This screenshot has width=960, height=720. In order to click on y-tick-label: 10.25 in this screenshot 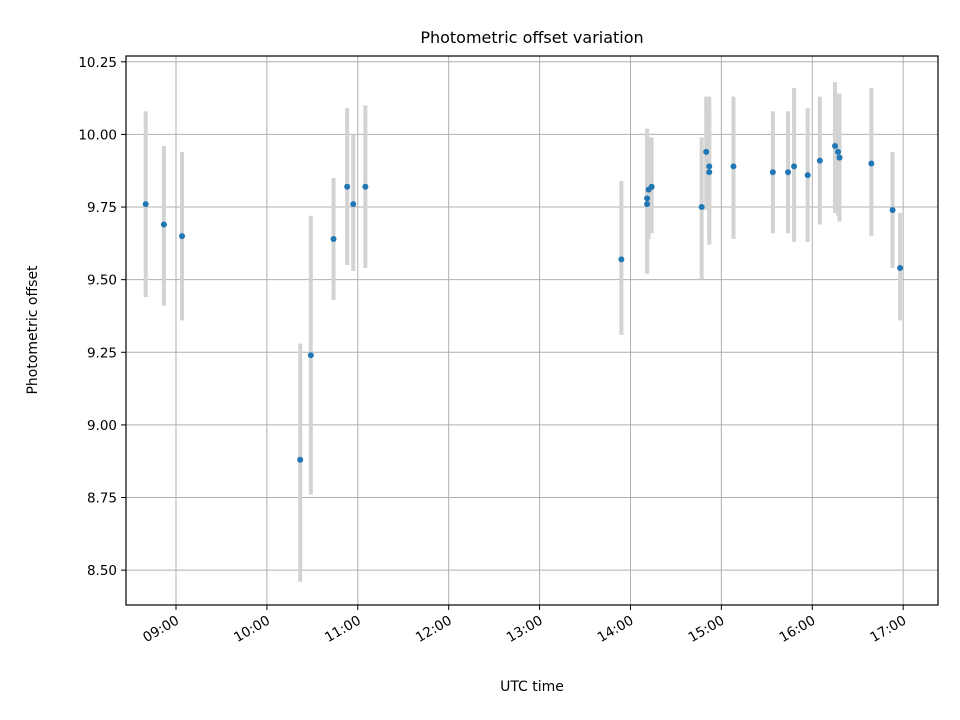, I will do `click(97, 63)`.